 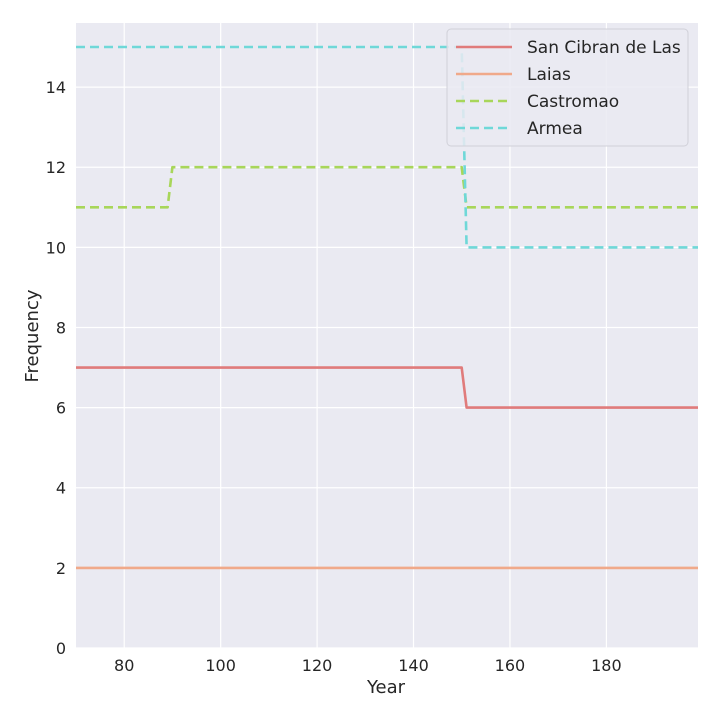 I want to click on y-tick-label: 6, so click(x=61, y=408).